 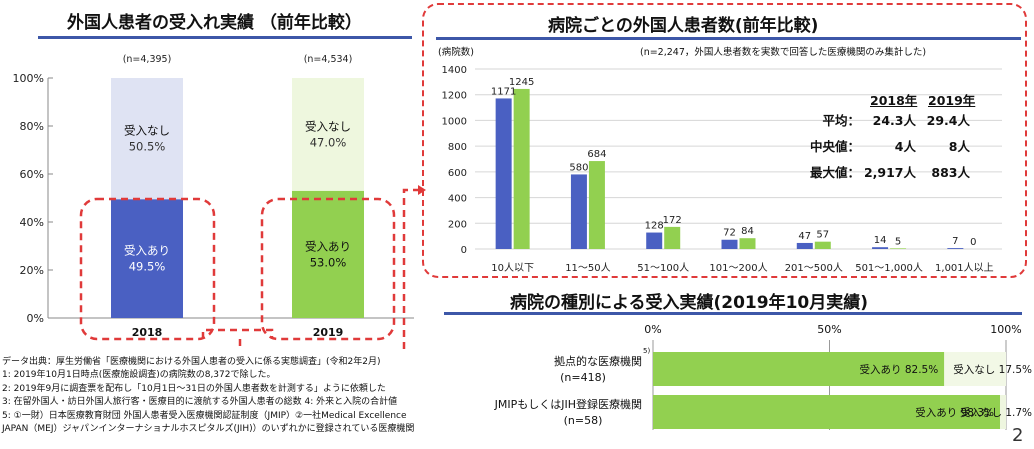 What do you see at coordinates (822, 245) in the screenshot?
I see `bar-2019年-201～500人` at bounding box center [822, 245].